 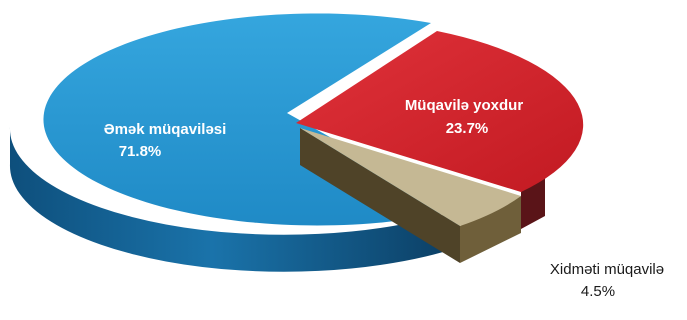 What do you see at coordinates (598, 291) in the screenshot?
I see `slice-value-xidmeti-muqavile: 4.5%` at bounding box center [598, 291].